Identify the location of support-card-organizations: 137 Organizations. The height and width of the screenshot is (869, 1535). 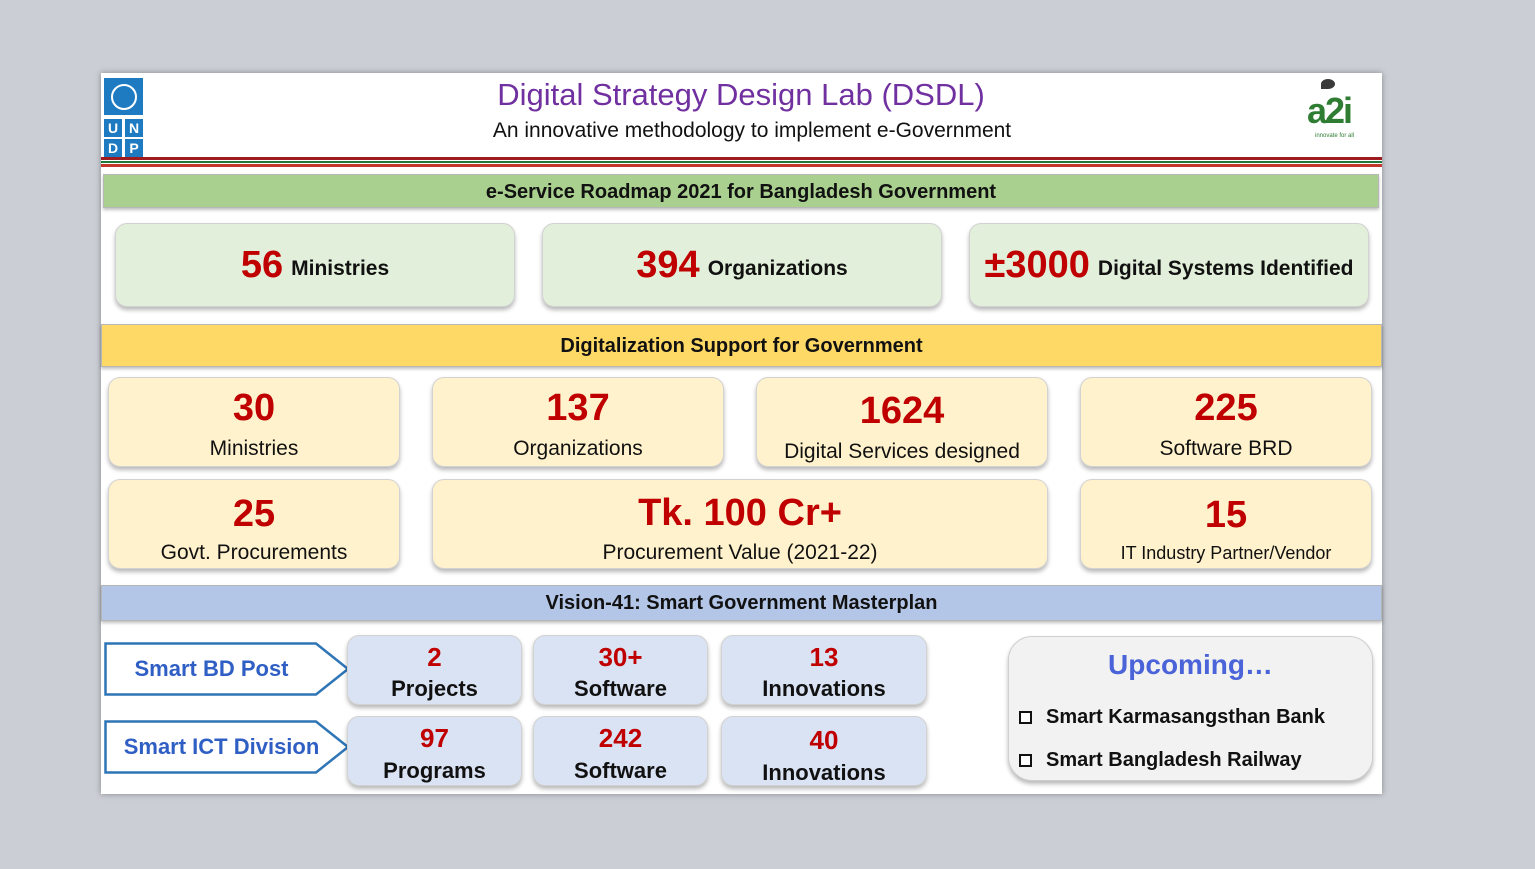
(578, 422).